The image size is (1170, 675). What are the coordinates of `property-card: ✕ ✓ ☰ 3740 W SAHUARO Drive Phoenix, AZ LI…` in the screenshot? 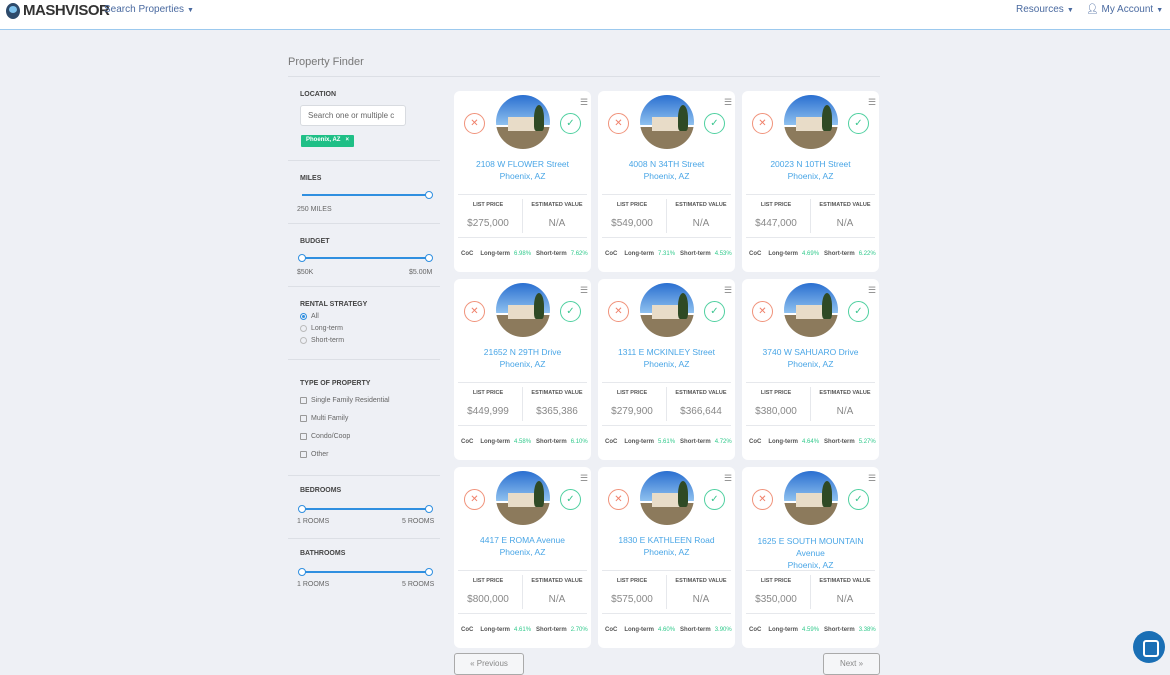 It's located at (810, 369).